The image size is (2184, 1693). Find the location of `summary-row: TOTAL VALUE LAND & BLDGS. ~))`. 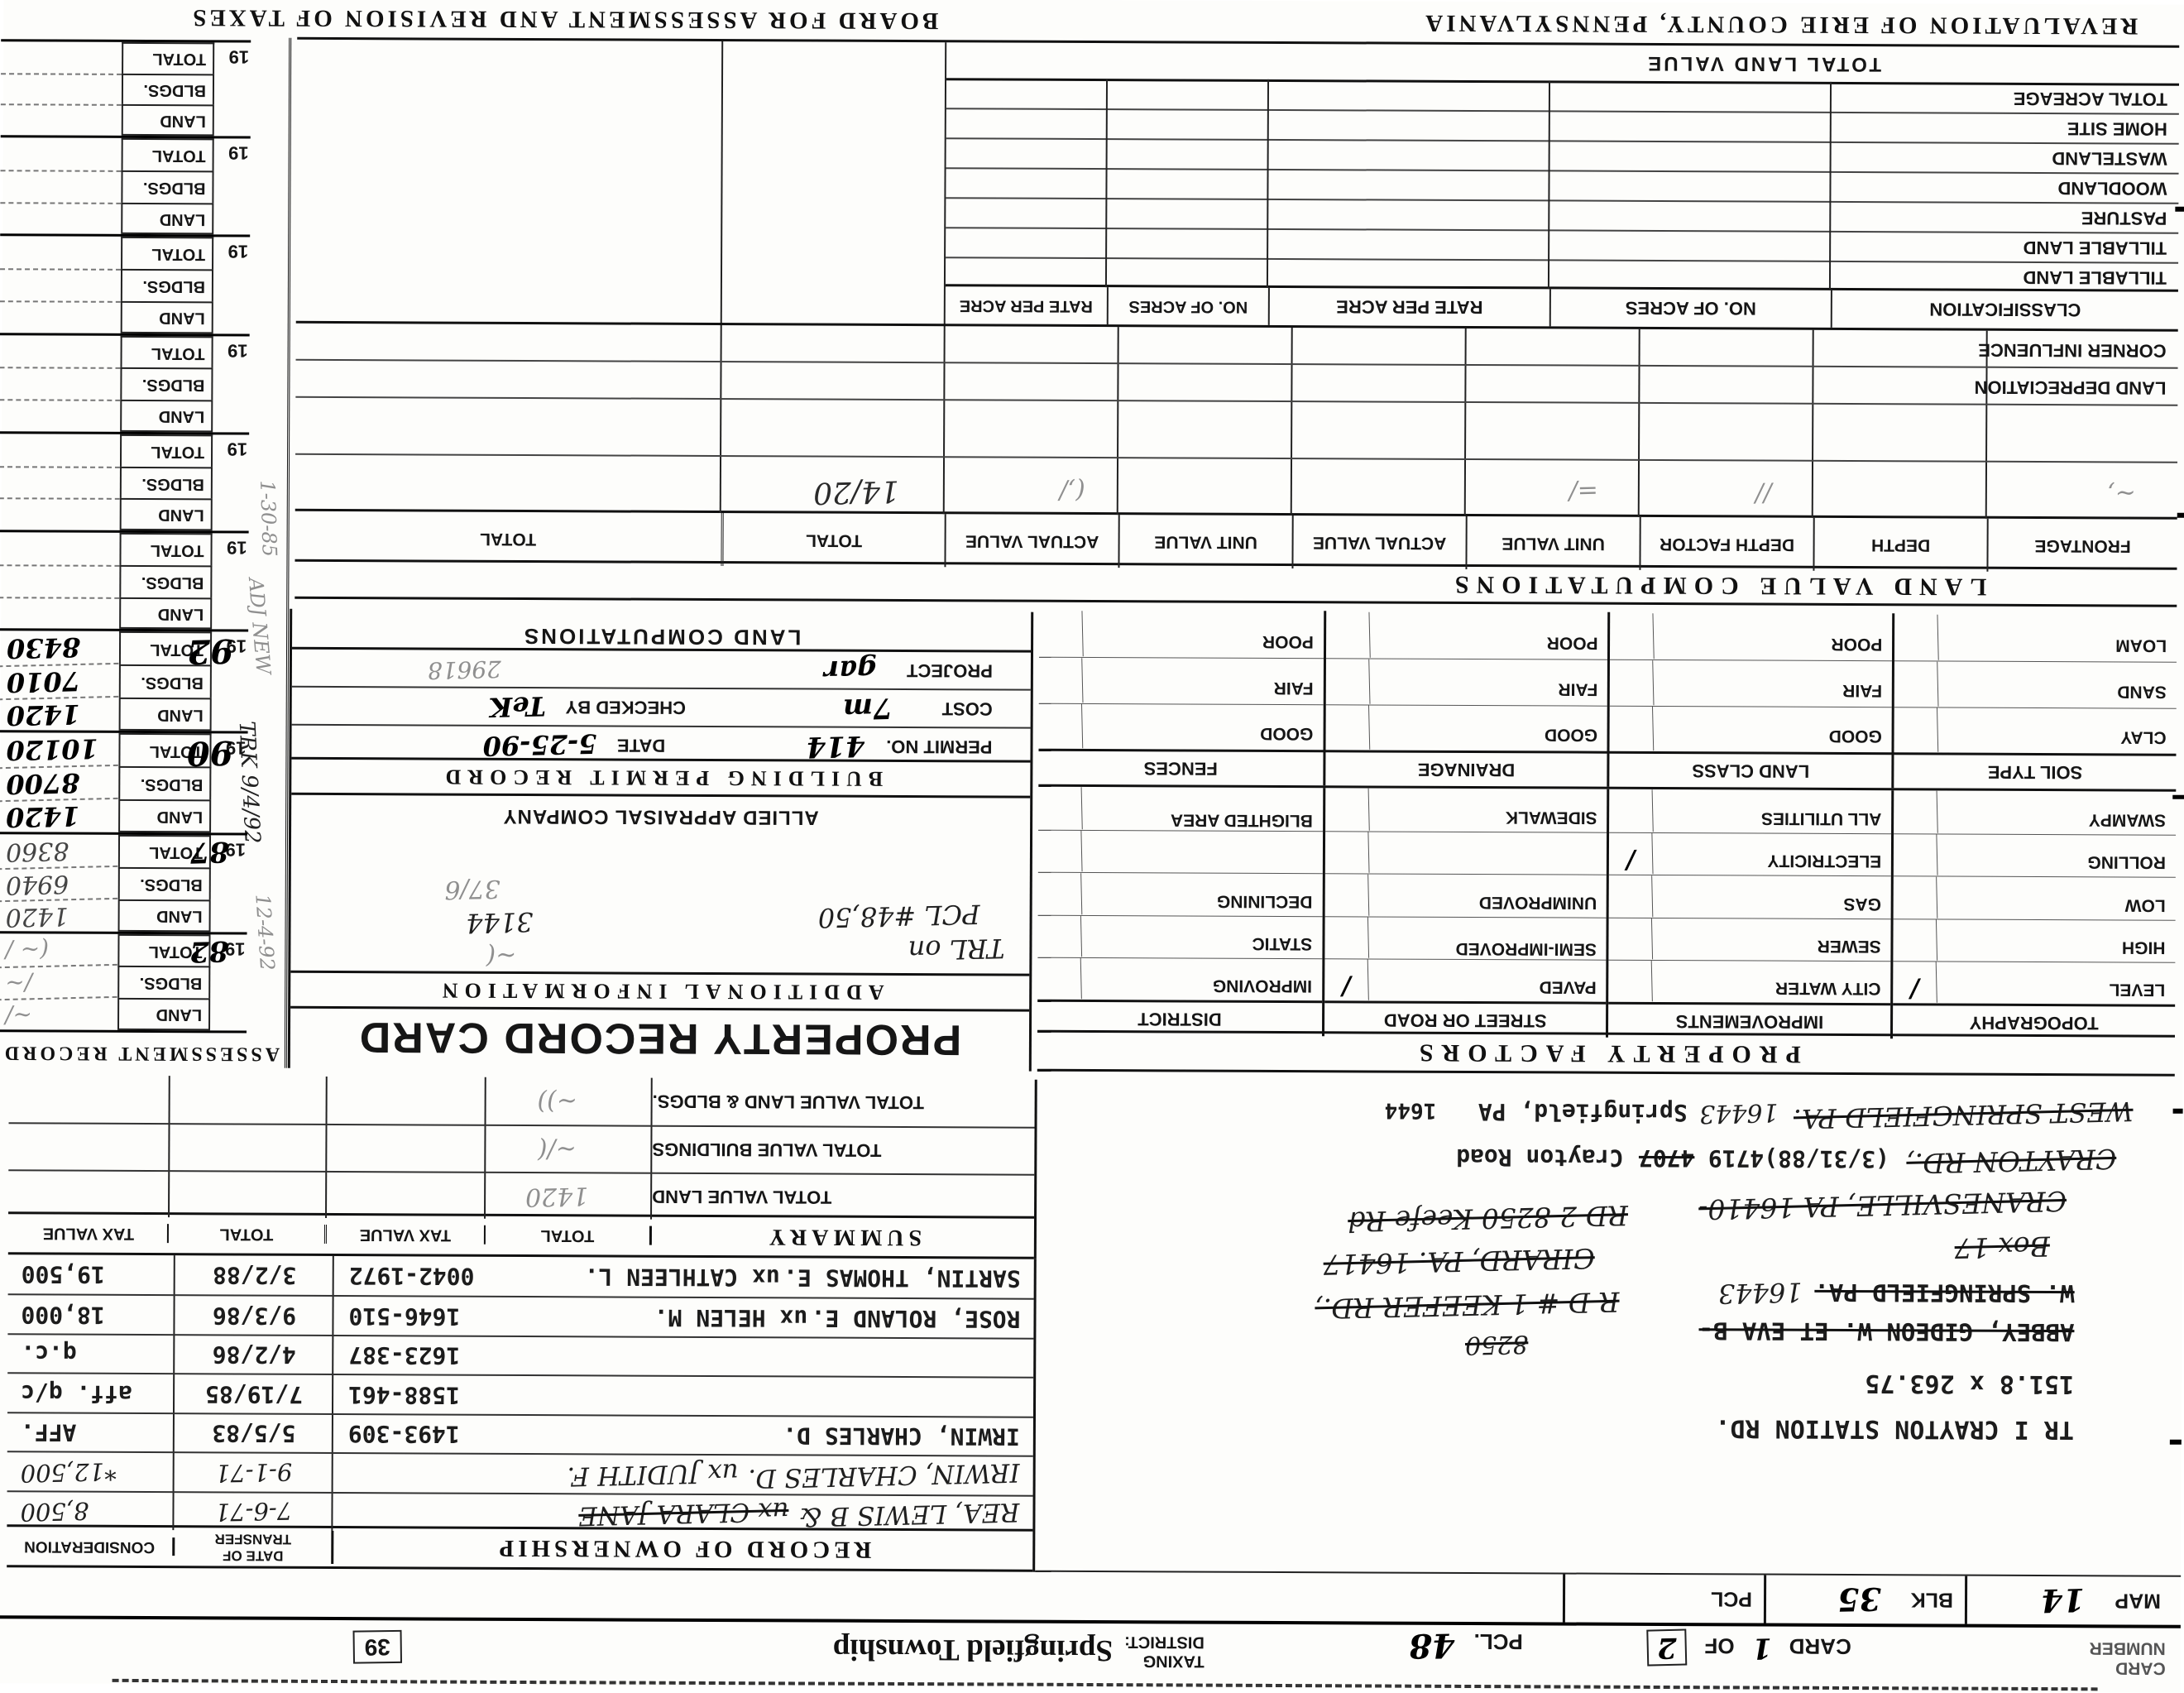

summary-row: TOTAL VALUE LAND & BLDGS. ~)) is located at coordinates (522, 1100).